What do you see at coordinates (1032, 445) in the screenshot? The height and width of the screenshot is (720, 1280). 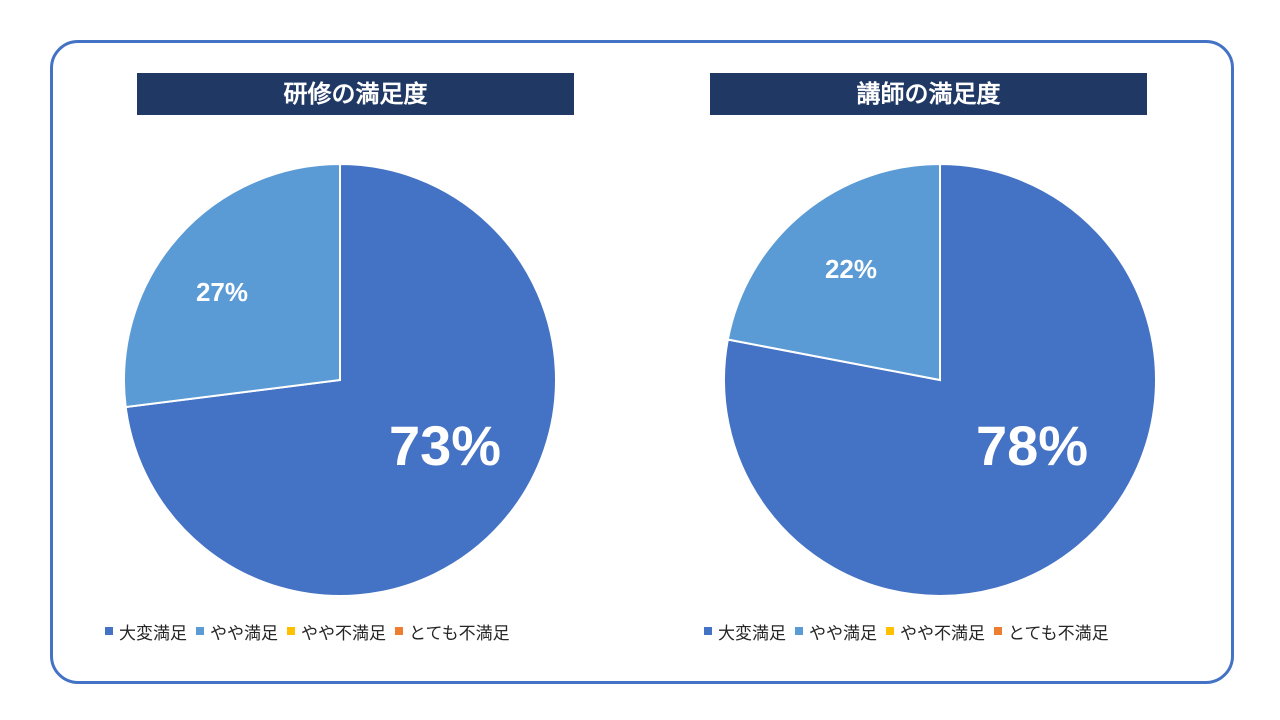 I see `pie-data-label-1-0: 78%` at bounding box center [1032, 445].